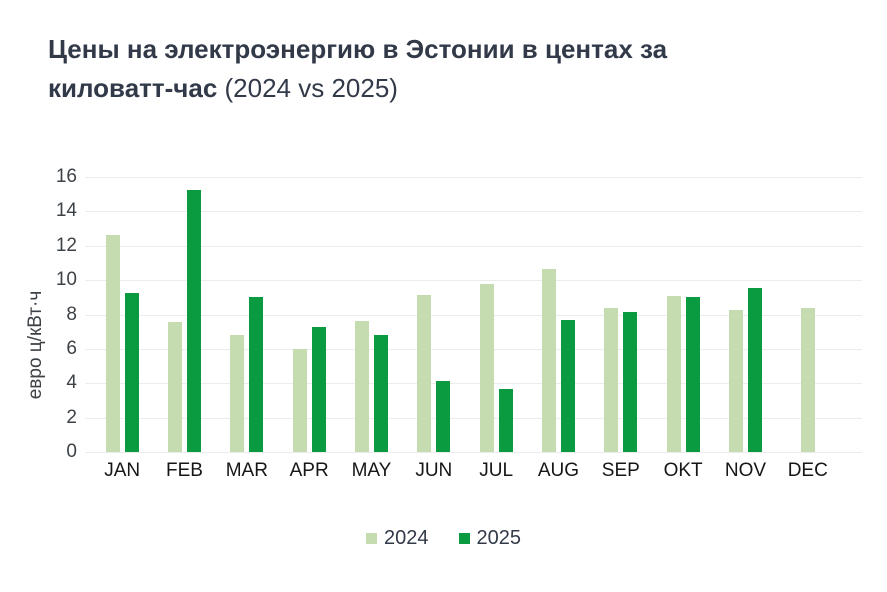  Describe the element at coordinates (443, 538) in the screenshot. I see `legend: 2024 2025` at that location.